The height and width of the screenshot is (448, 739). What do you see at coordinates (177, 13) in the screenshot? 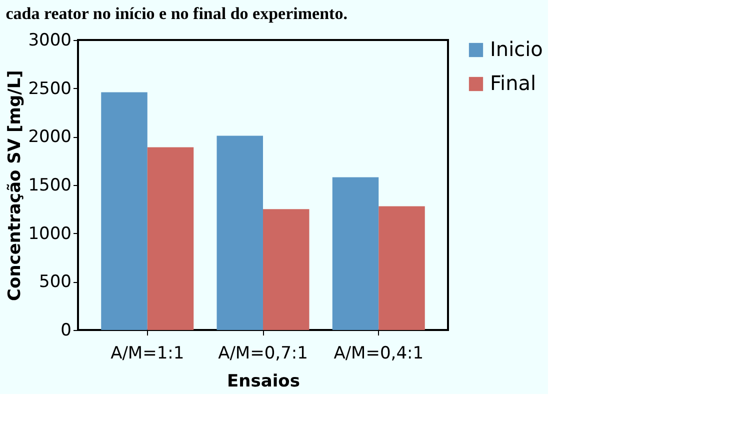
I see `chart-title: cada reator no início e no final do experimento.` at bounding box center [177, 13].